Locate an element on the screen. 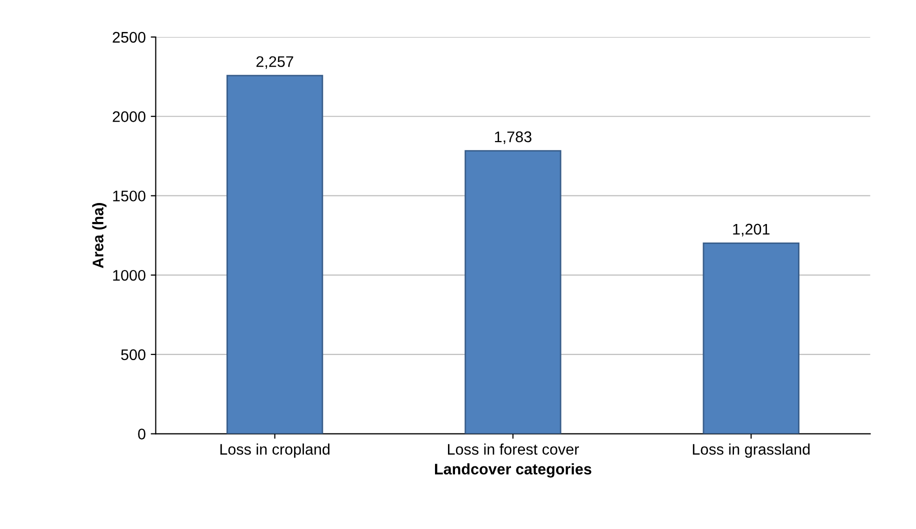  y-tick-label: 2500 is located at coordinates (129, 37).